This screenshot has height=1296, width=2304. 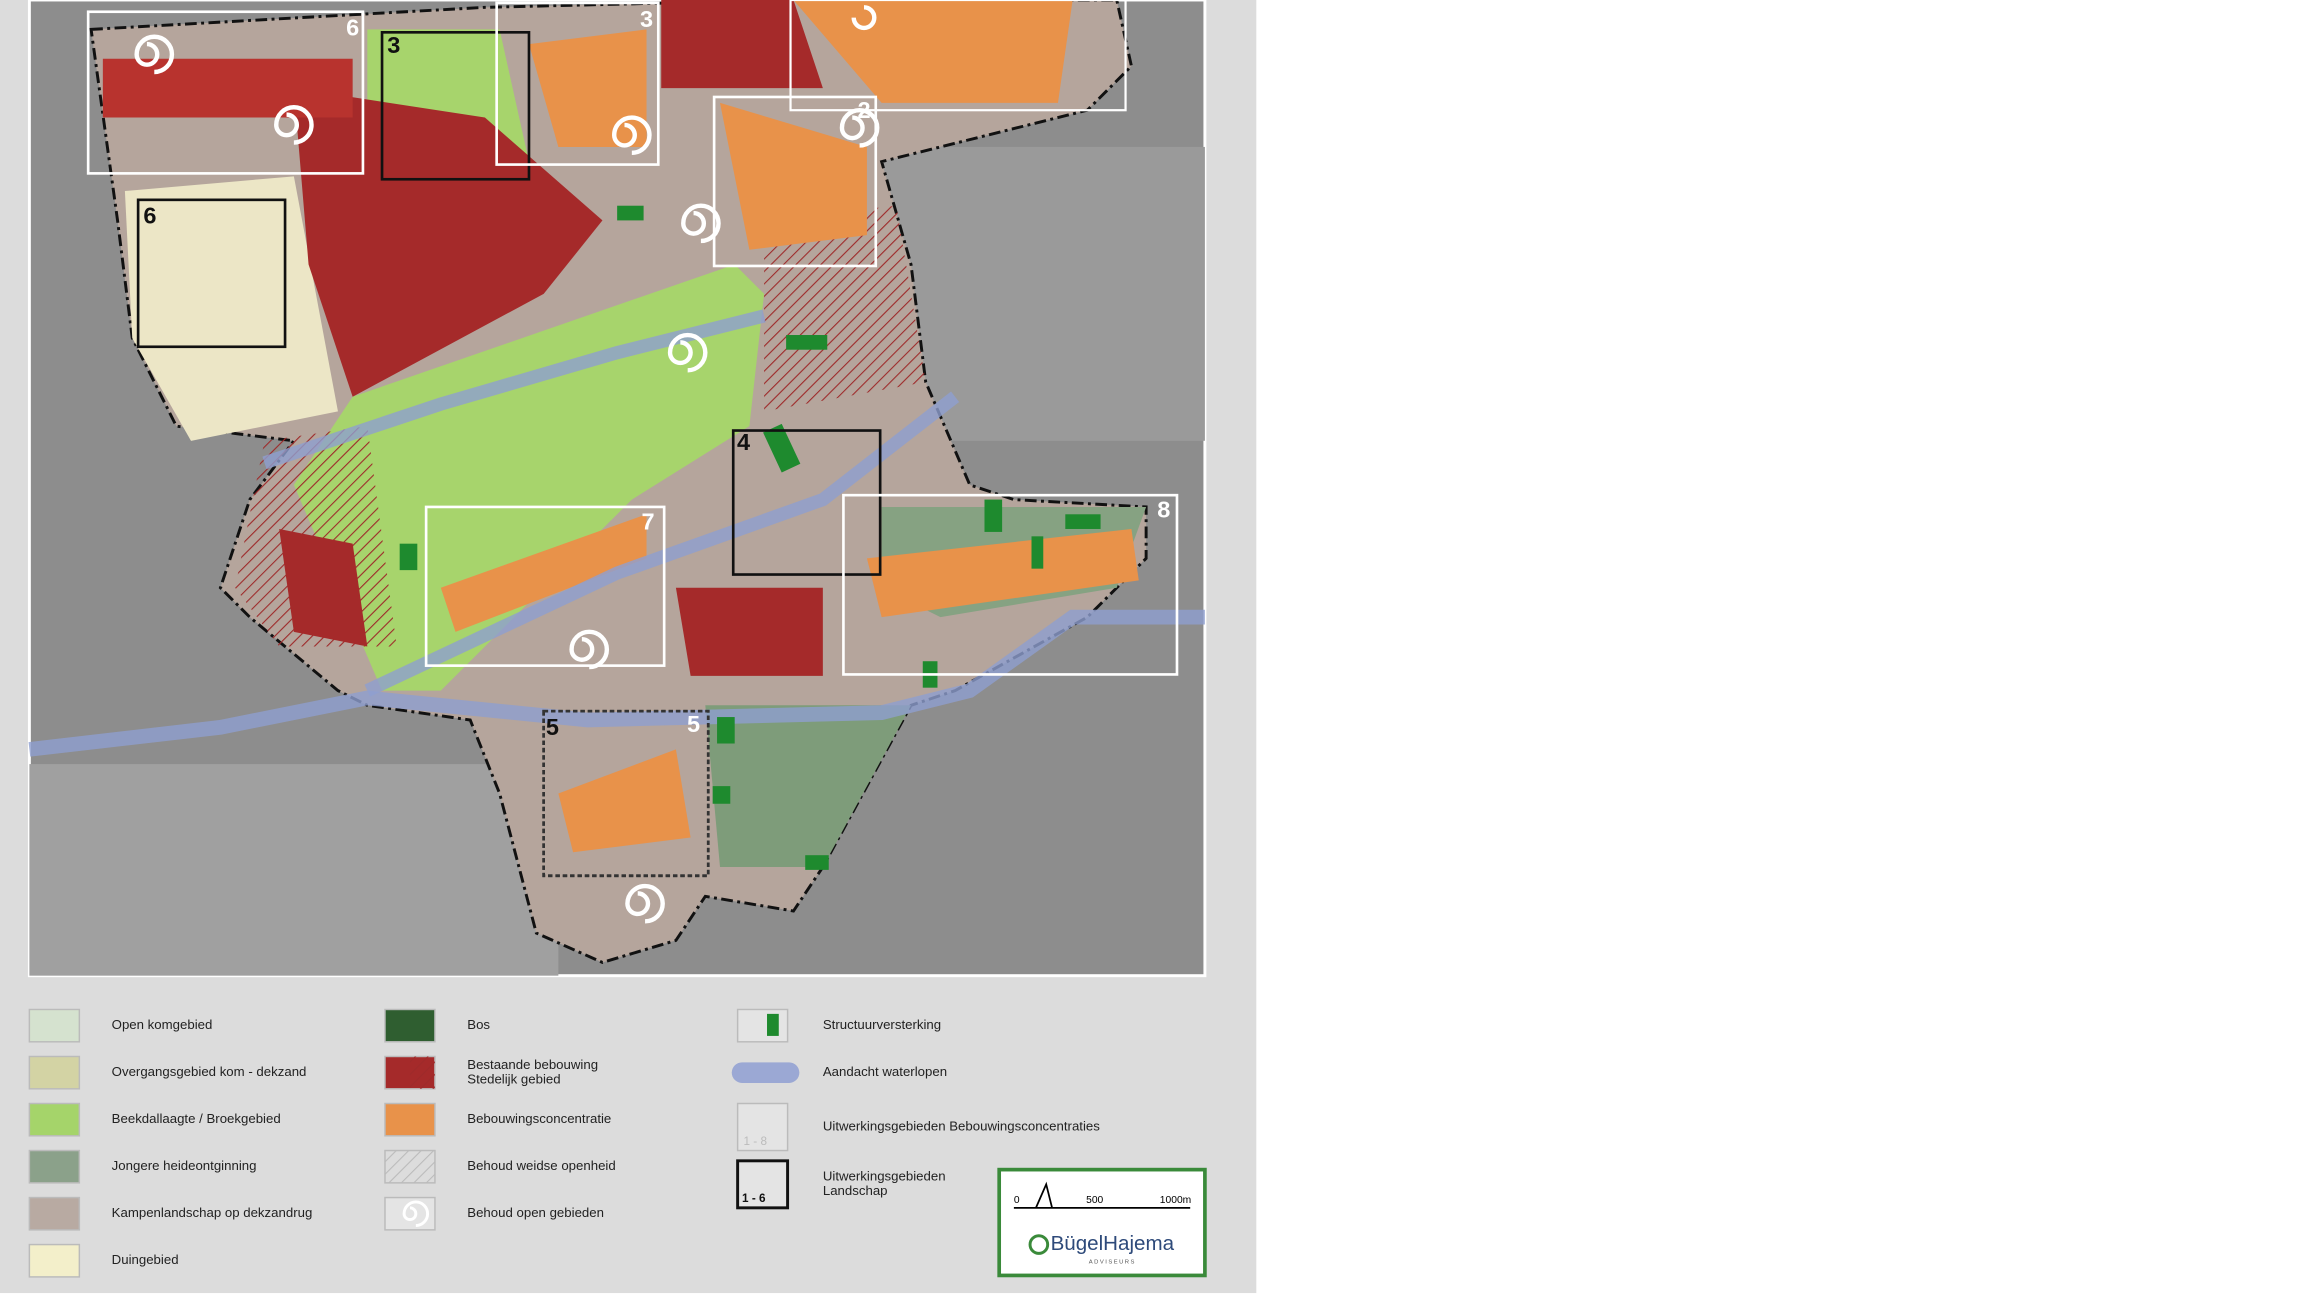 What do you see at coordinates (209, 1071) in the screenshot?
I see `legend-label: Overgangsgebied kom - dekzand` at bounding box center [209, 1071].